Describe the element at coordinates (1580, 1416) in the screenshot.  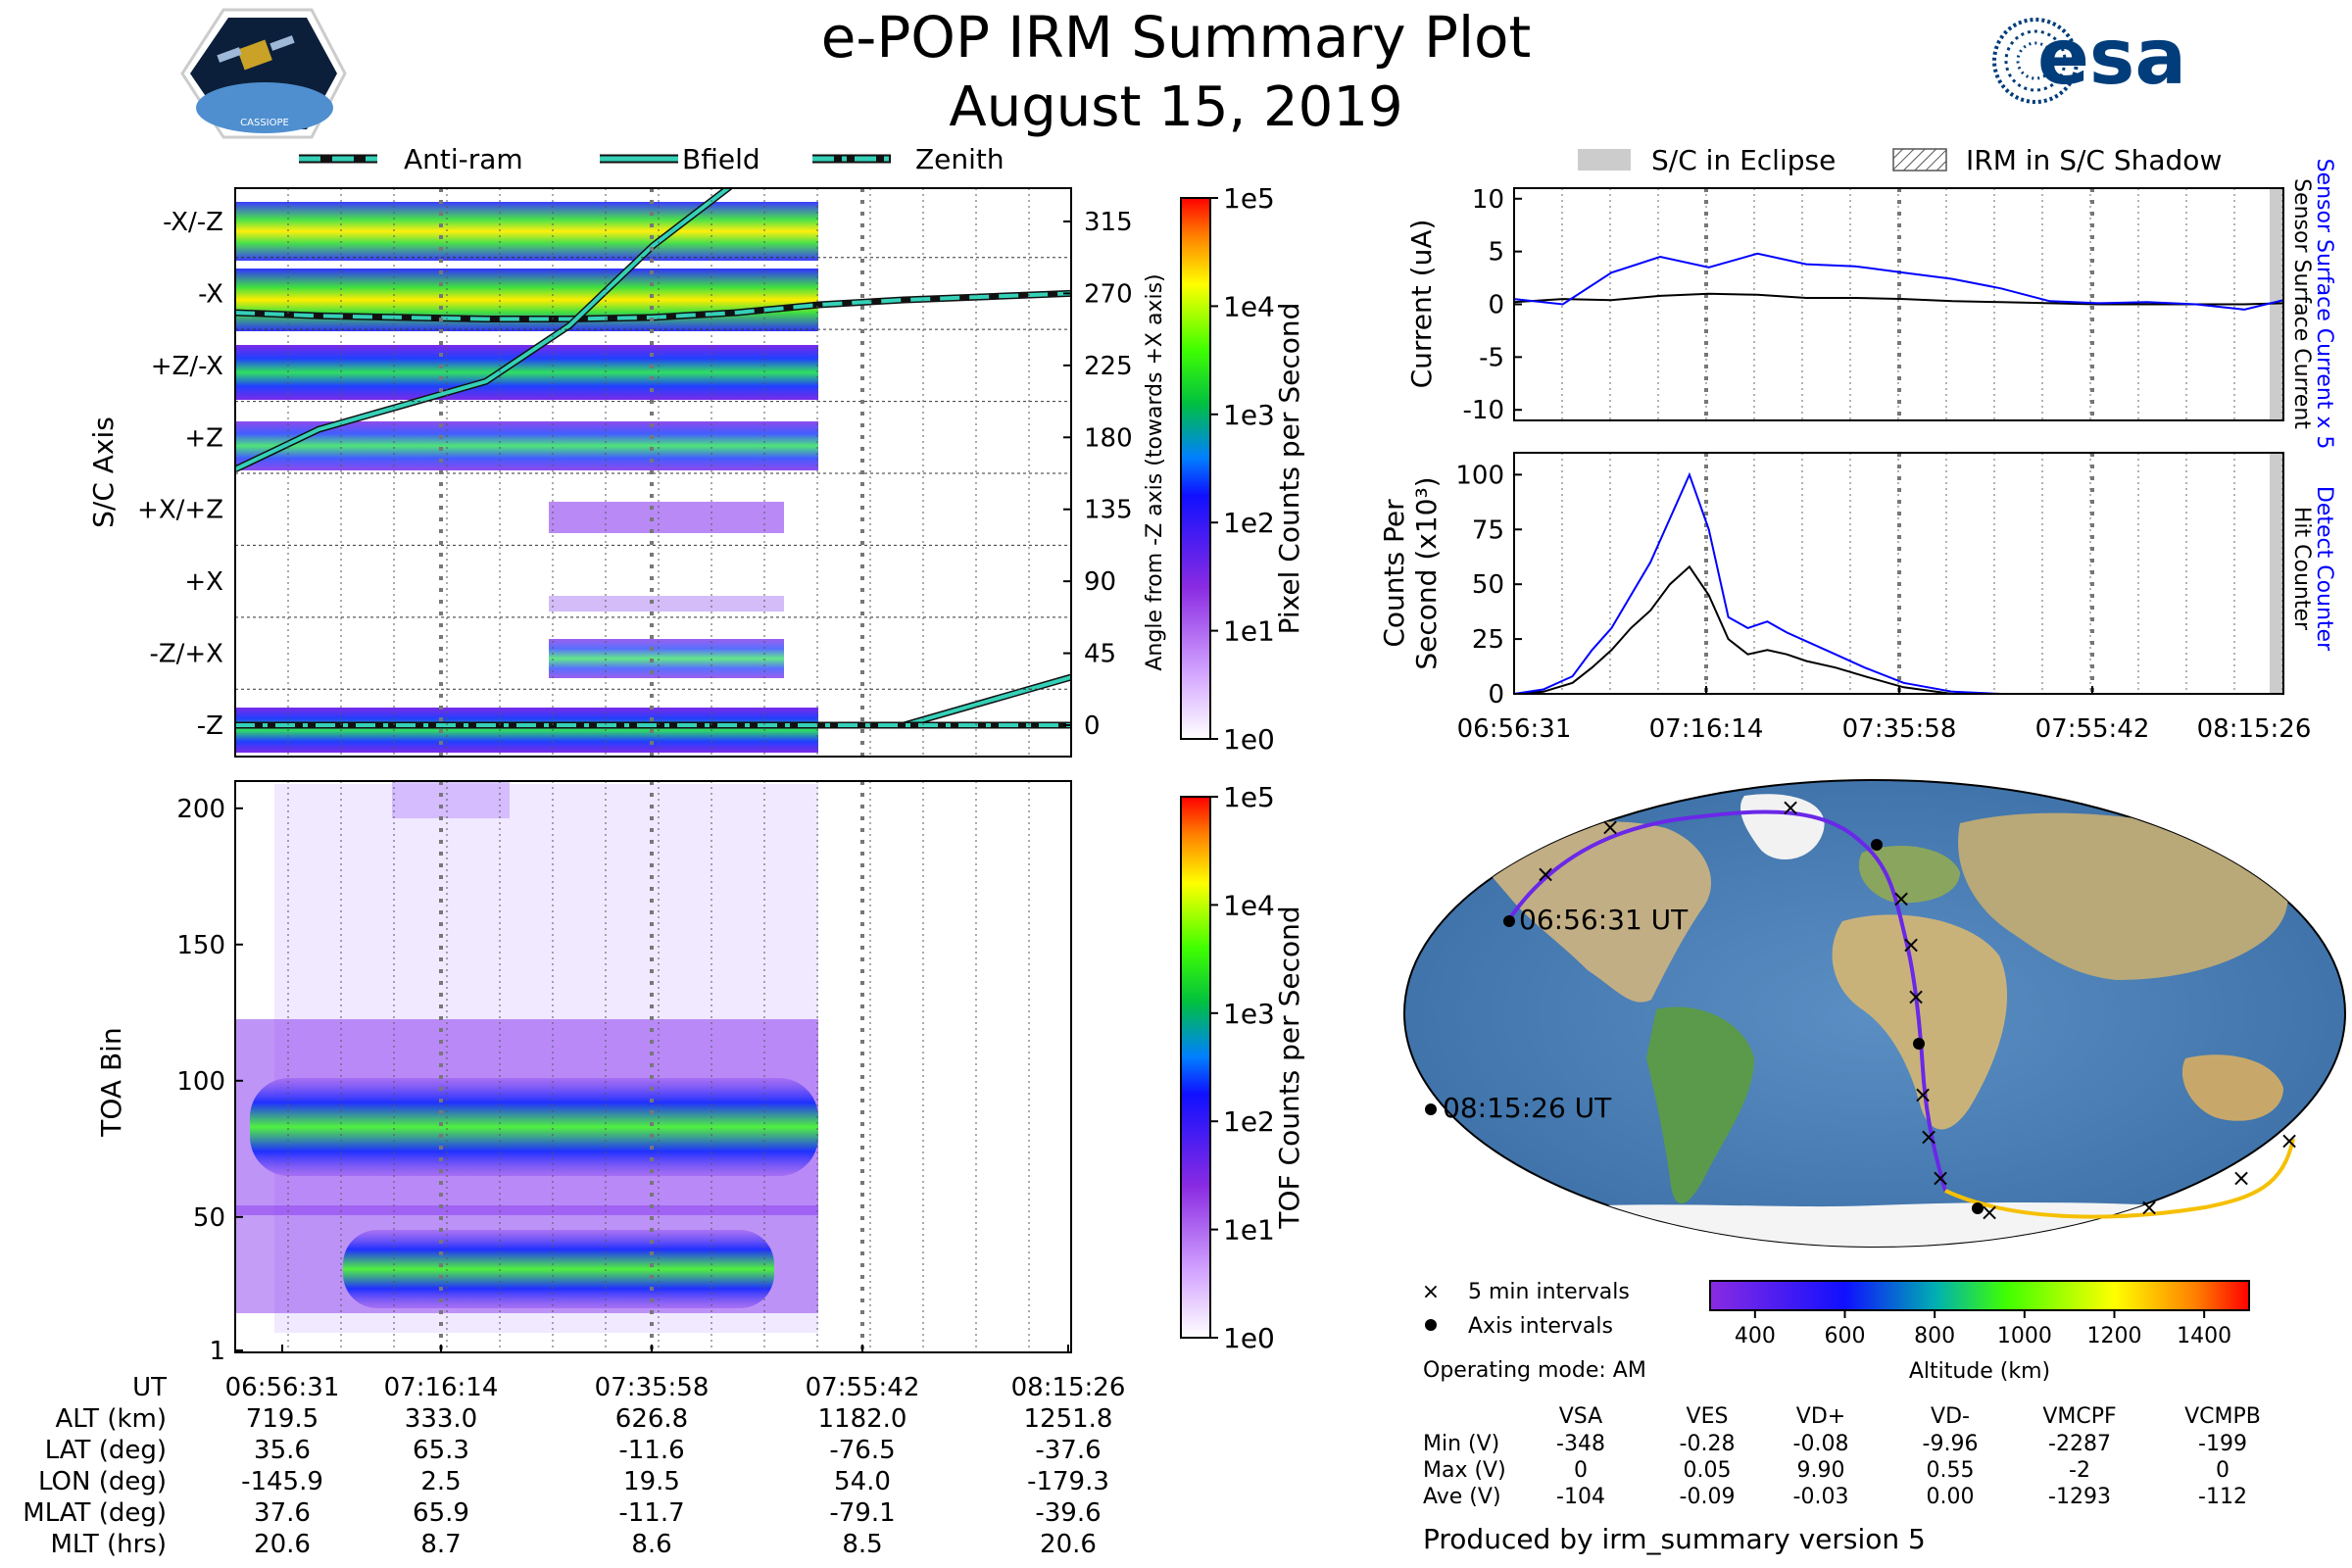
I see `voltage-col-header: VSA` at that location.